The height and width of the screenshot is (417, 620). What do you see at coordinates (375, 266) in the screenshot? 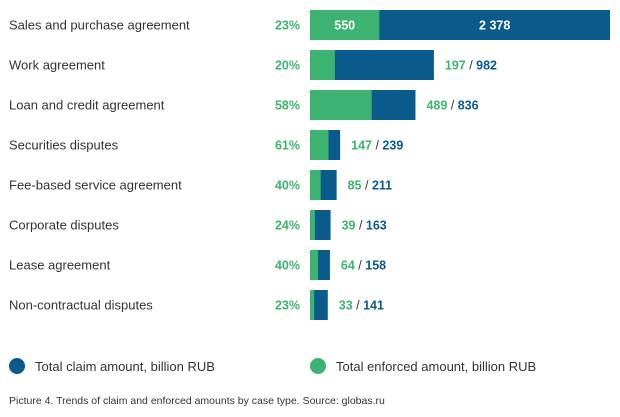
I see `value-label-claim: 158` at bounding box center [375, 266].